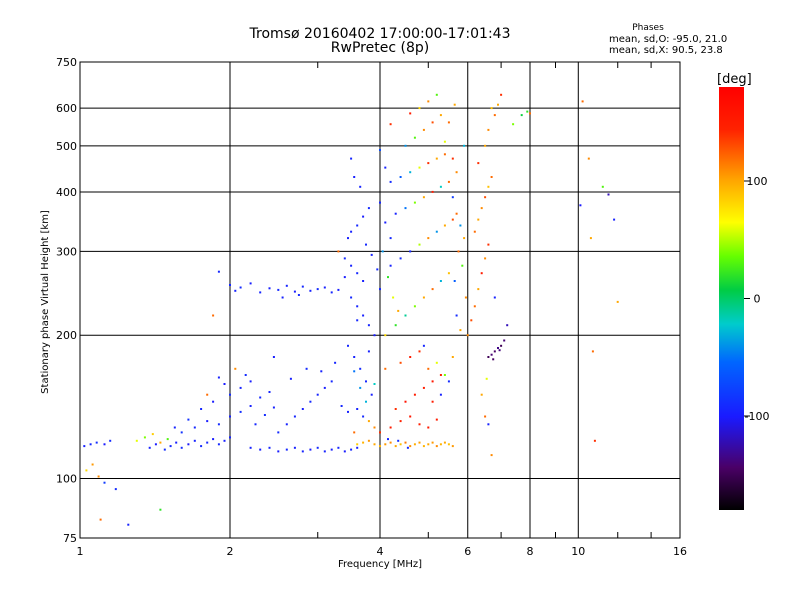 The image size is (800, 600). I want to click on x-tick-label: 1, so click(80, 551).